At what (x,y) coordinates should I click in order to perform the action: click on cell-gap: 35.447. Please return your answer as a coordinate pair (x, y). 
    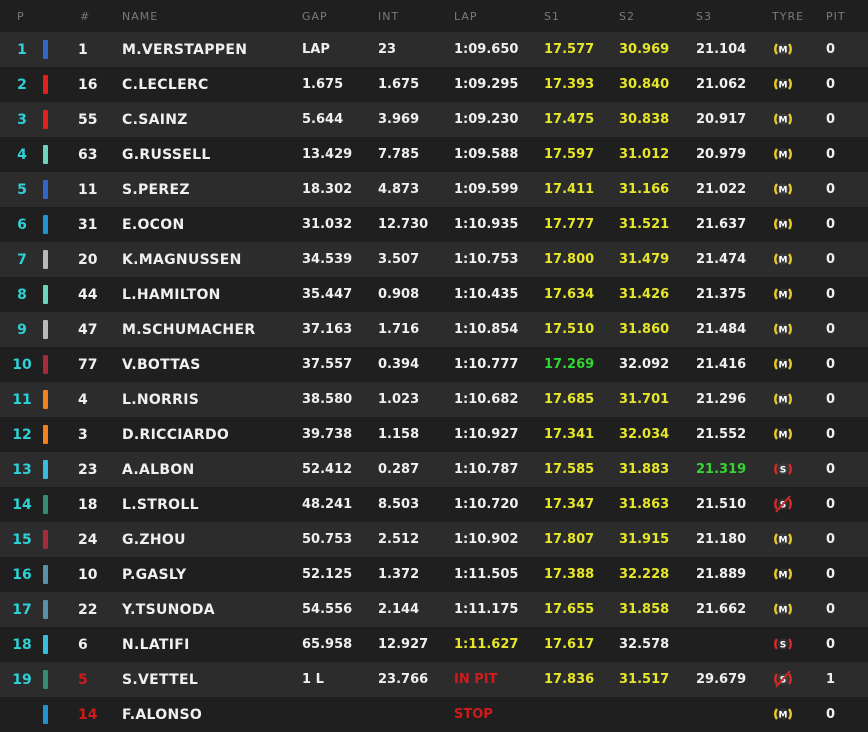
    Looking at the image, I should click on (327, 294).